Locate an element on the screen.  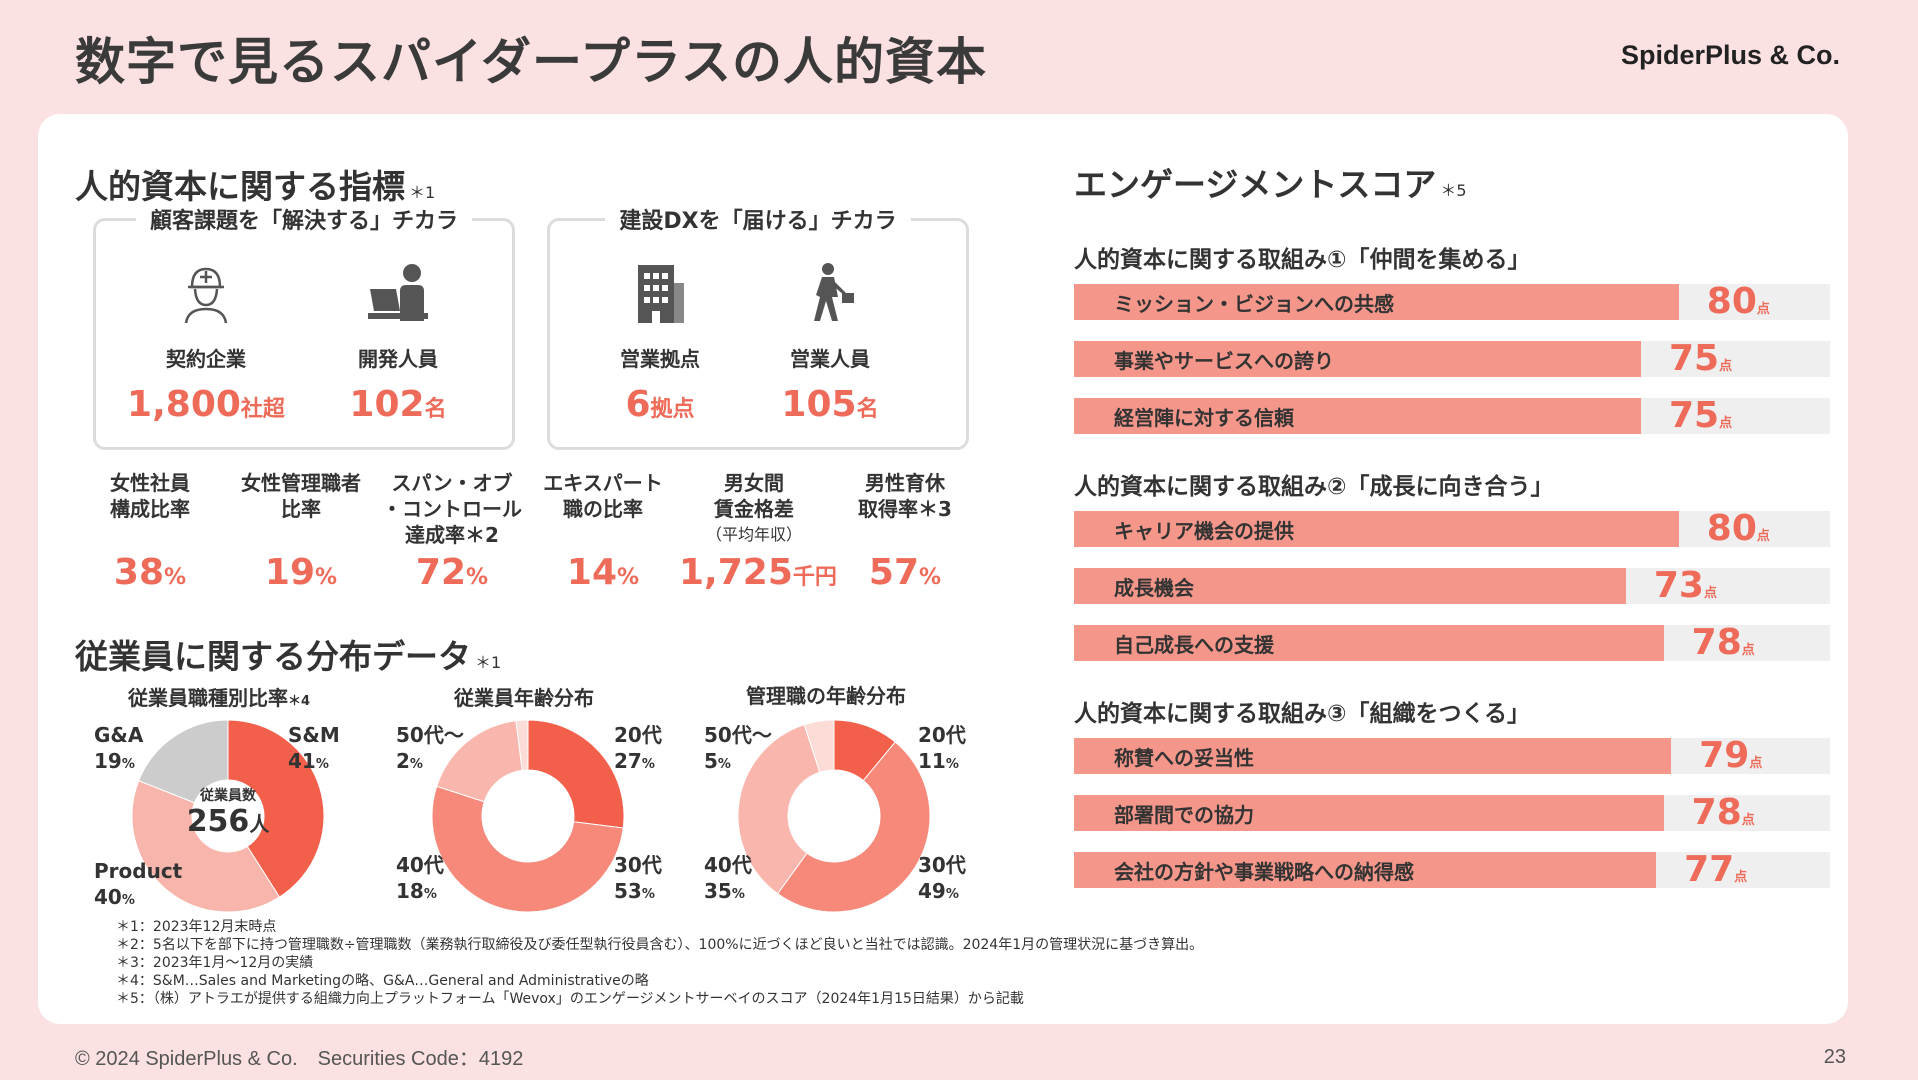
metric-female-manager-ratio: 女性管理職者 比率 19% is located at coordinates (301, 531).